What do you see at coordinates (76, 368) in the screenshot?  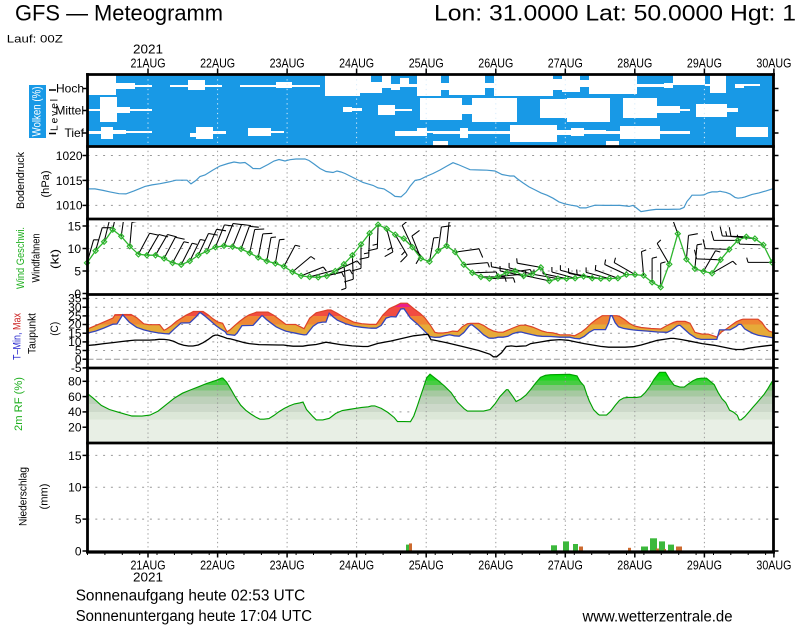 I see `svg-text: -5` at bounding box center [76, 368].